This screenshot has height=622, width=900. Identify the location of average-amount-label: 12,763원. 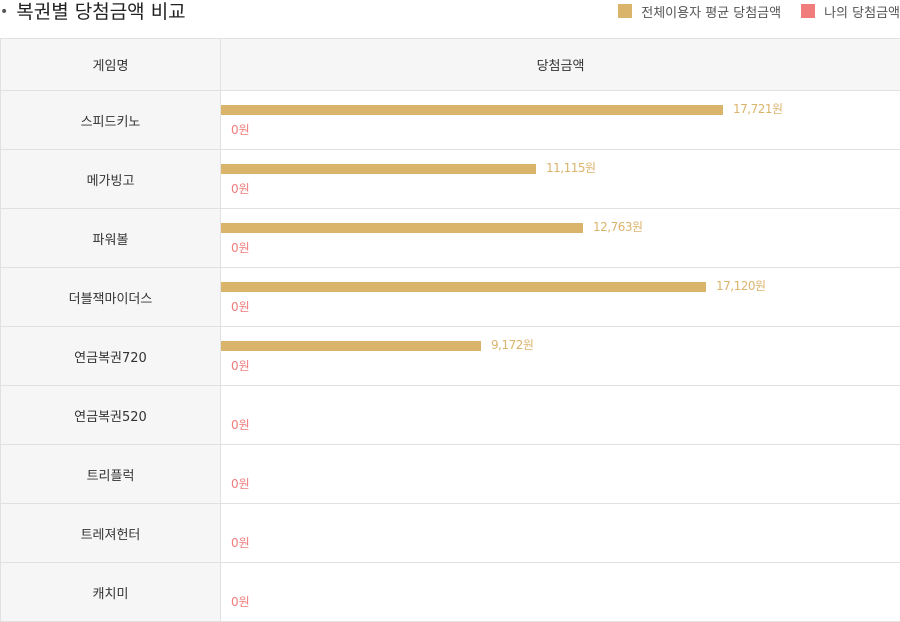
(618, 227).